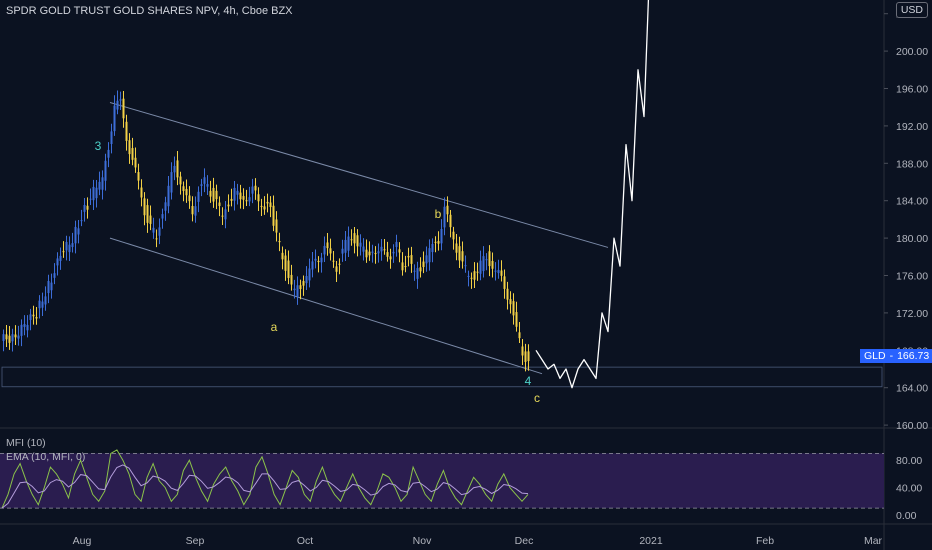 The height and width of the screenshot is (550, 932). What do you see at coordinates (873, 541) in the screenshot?
I see `time-tick-label: Mar` at bounding box center [873, 541].